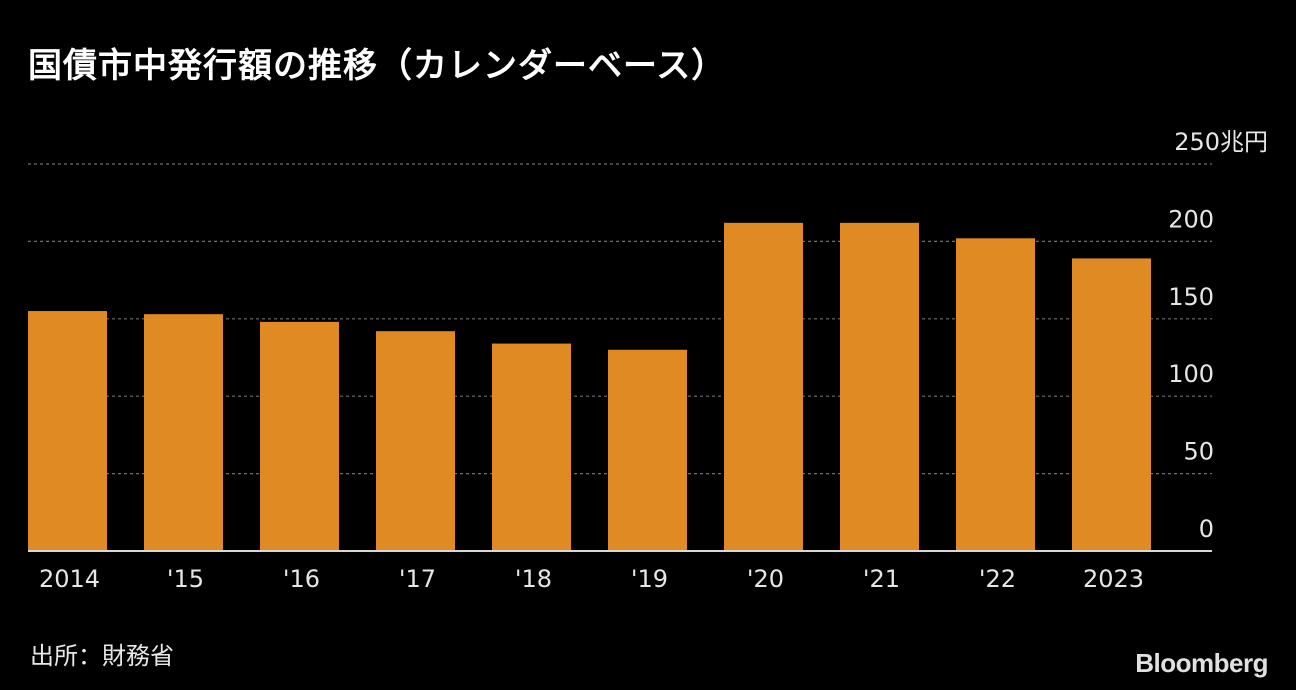 The image size is (1296, 690). Describe the element at coordinates (533, 579) in the screenshot. I see `x-tick-label: '18` at that location.